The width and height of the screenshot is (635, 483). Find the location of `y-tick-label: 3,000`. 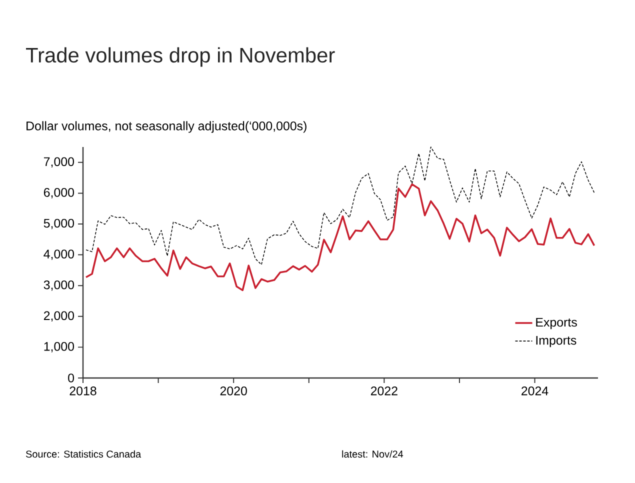

y-tick-label: 3,000 is located at coordinates (59, 285).